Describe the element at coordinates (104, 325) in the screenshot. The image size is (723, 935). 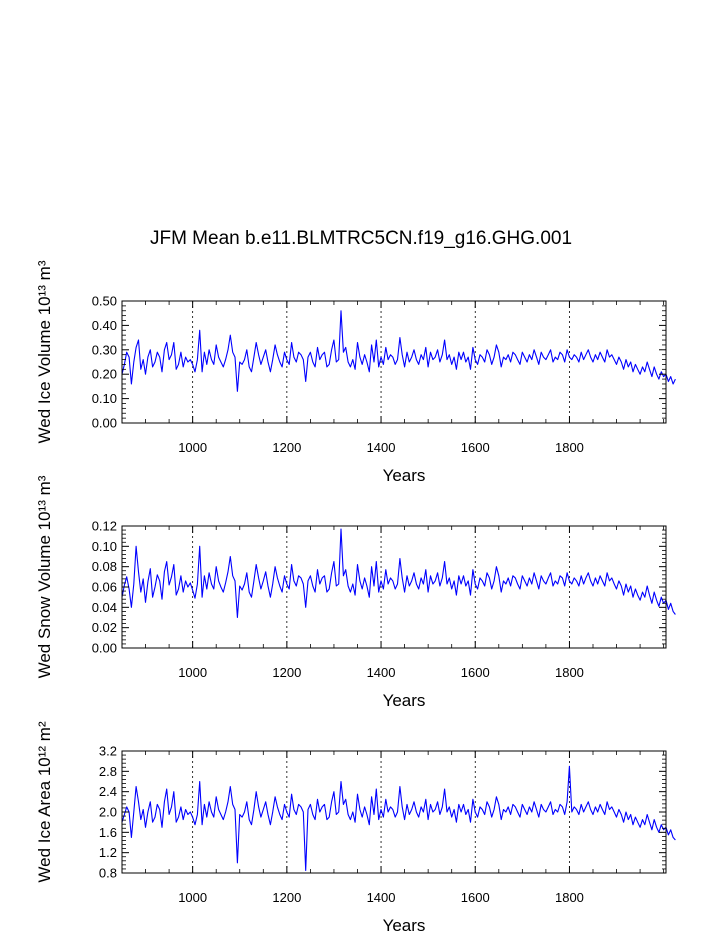
I see `y-tick-label: 0.40` at that location.